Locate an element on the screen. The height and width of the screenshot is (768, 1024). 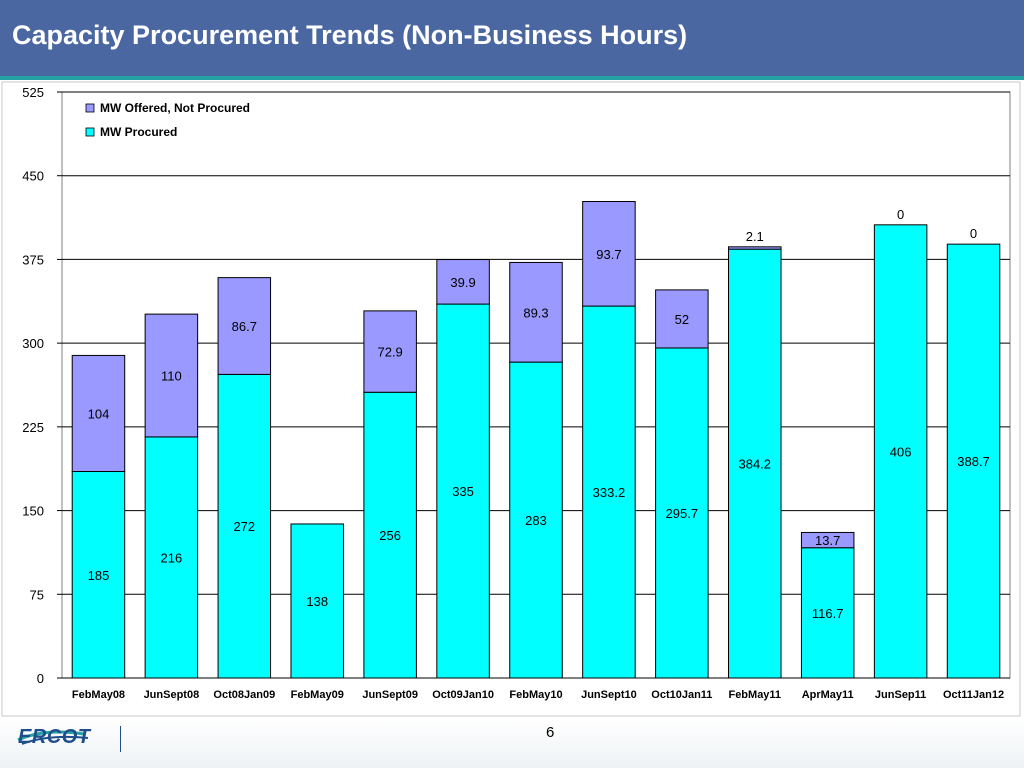
data-label-procured: 116.7 is located at coordinates (828, 613).